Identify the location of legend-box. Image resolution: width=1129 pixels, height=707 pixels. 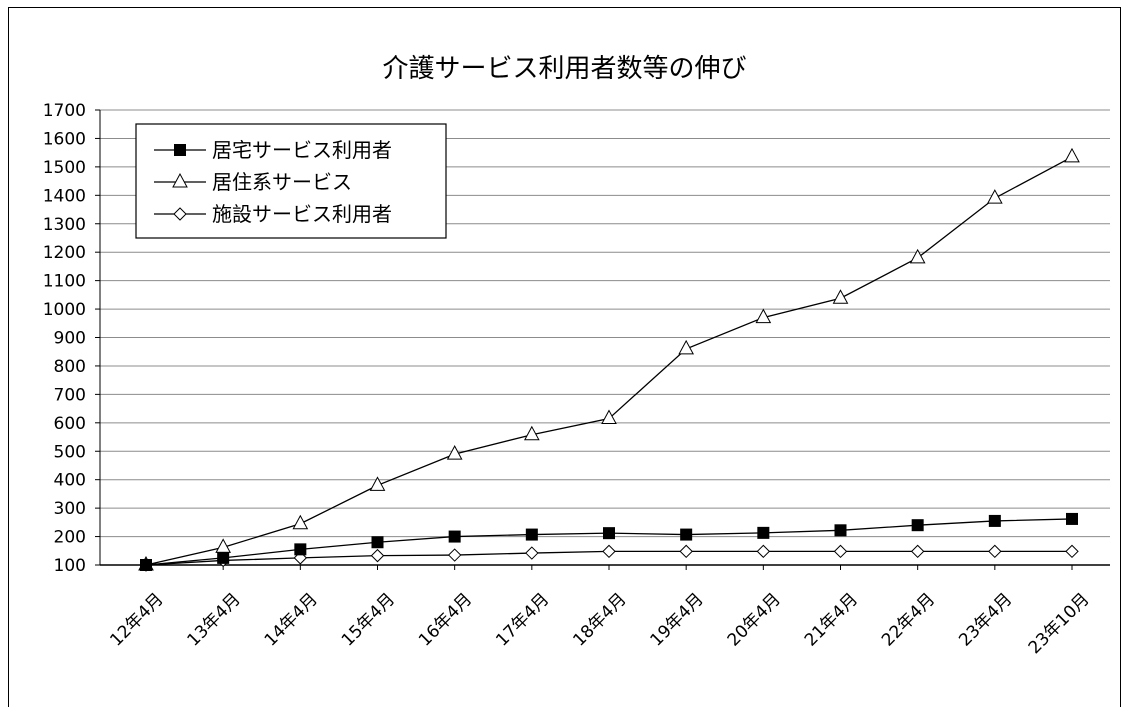
(291, 181).